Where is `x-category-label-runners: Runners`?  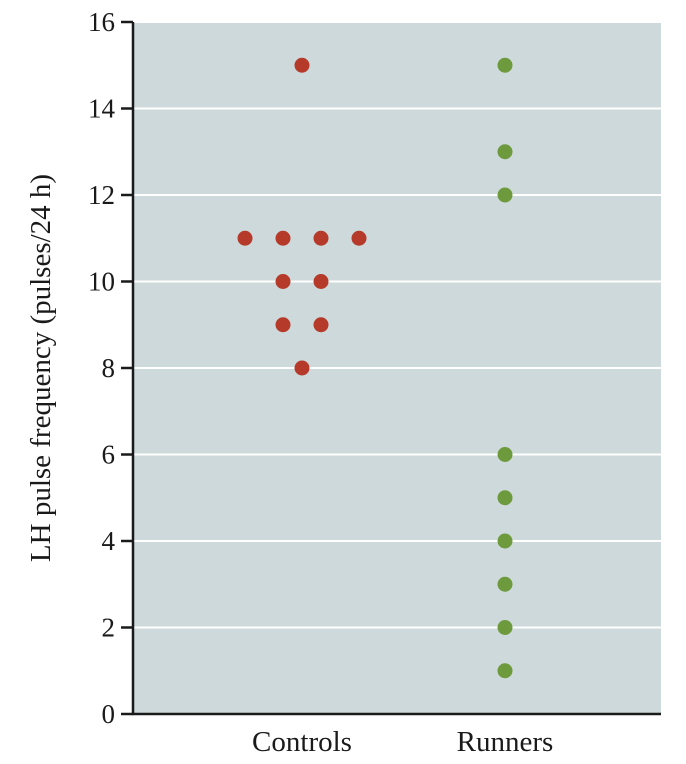 x-category-label-runners: Runners is located at coordinates (505, 742).